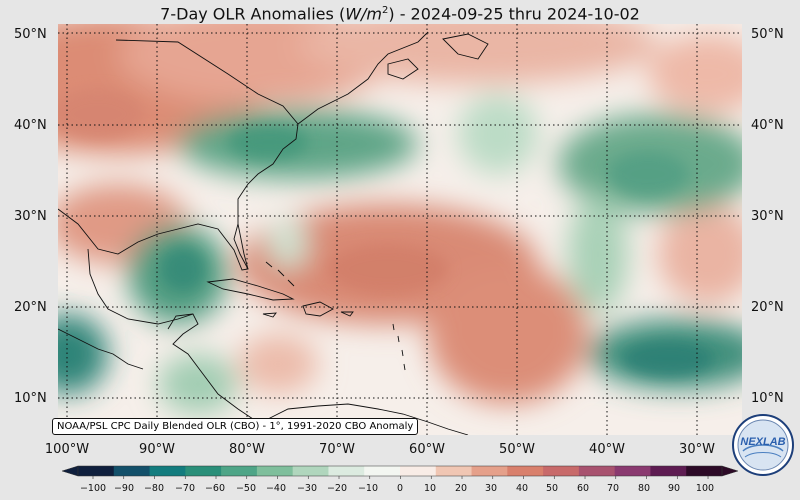  What do you see at coordinates (30, 216) in the screenshot?
I see `lat-label-30n-left: 30°N` at bounding box center [30, 216].